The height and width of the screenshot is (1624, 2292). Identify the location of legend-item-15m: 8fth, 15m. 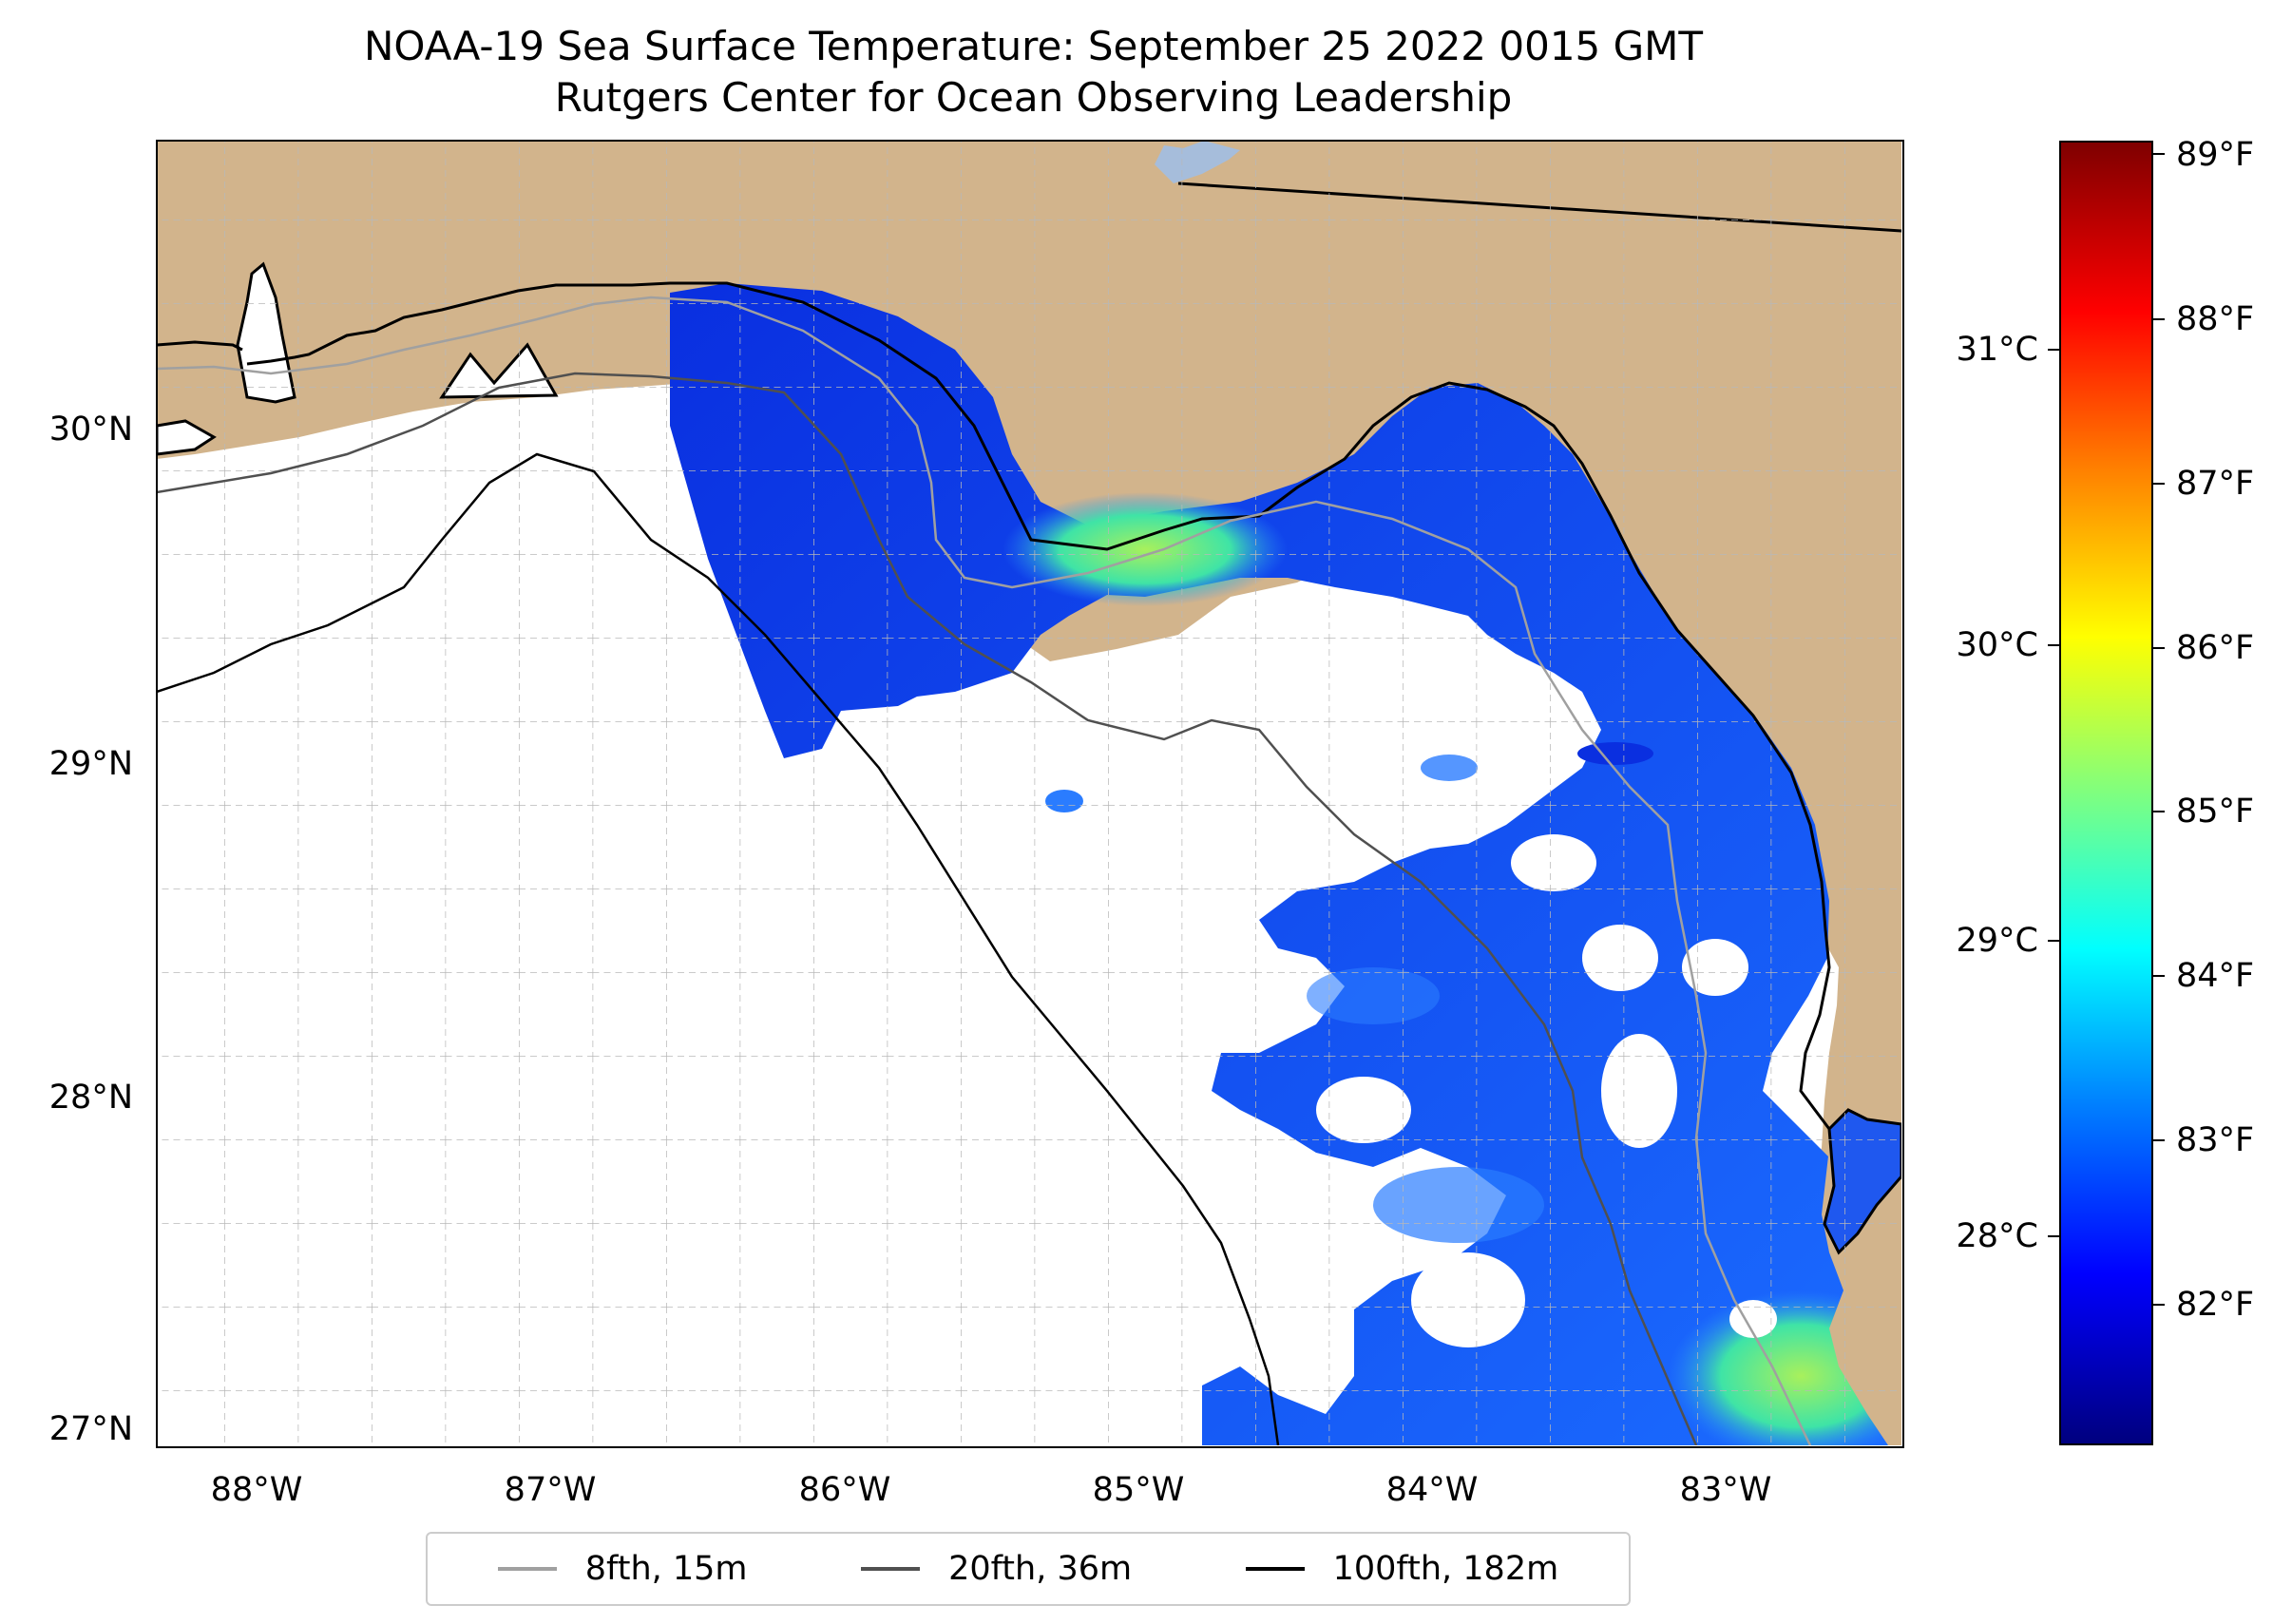
(622, 1569).